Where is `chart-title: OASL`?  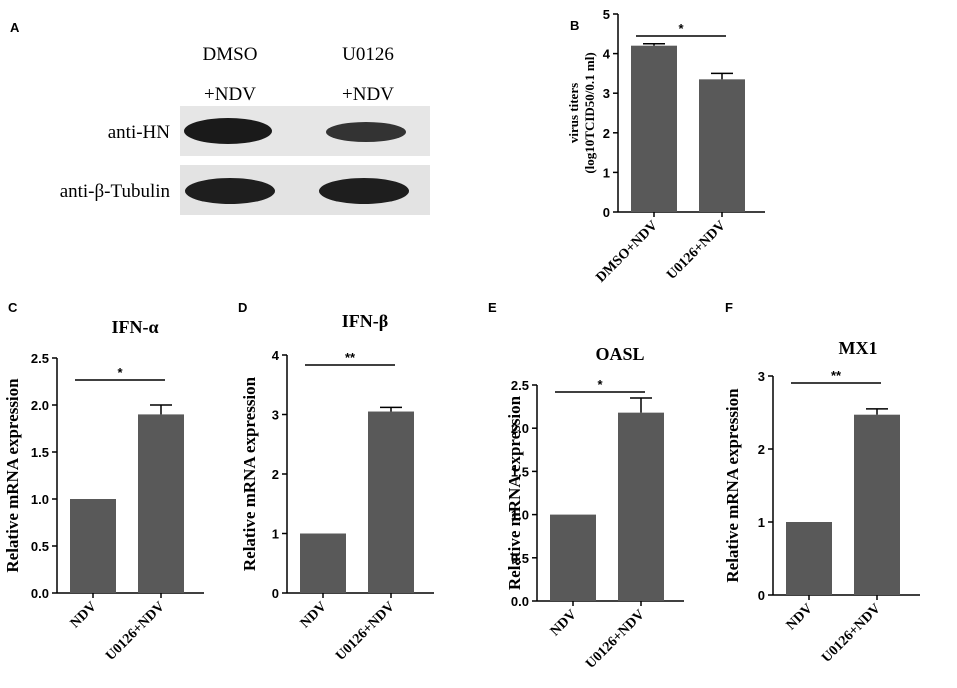
chart-title: OASL is located at coordinates (619, 354).